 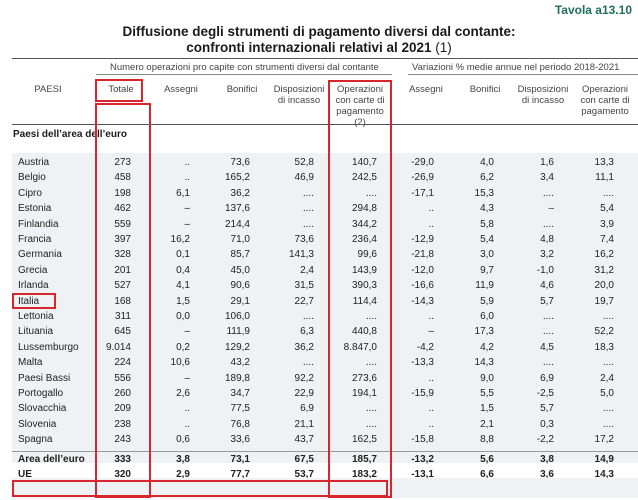 What do you see at coordinates (237, 347) in the screenshot?
I see `table-cell: 129,2` at bounding box center [237, 347].